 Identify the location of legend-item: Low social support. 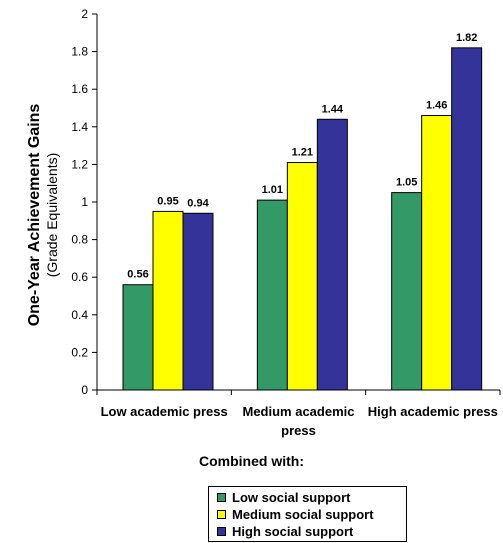
(311, 497).